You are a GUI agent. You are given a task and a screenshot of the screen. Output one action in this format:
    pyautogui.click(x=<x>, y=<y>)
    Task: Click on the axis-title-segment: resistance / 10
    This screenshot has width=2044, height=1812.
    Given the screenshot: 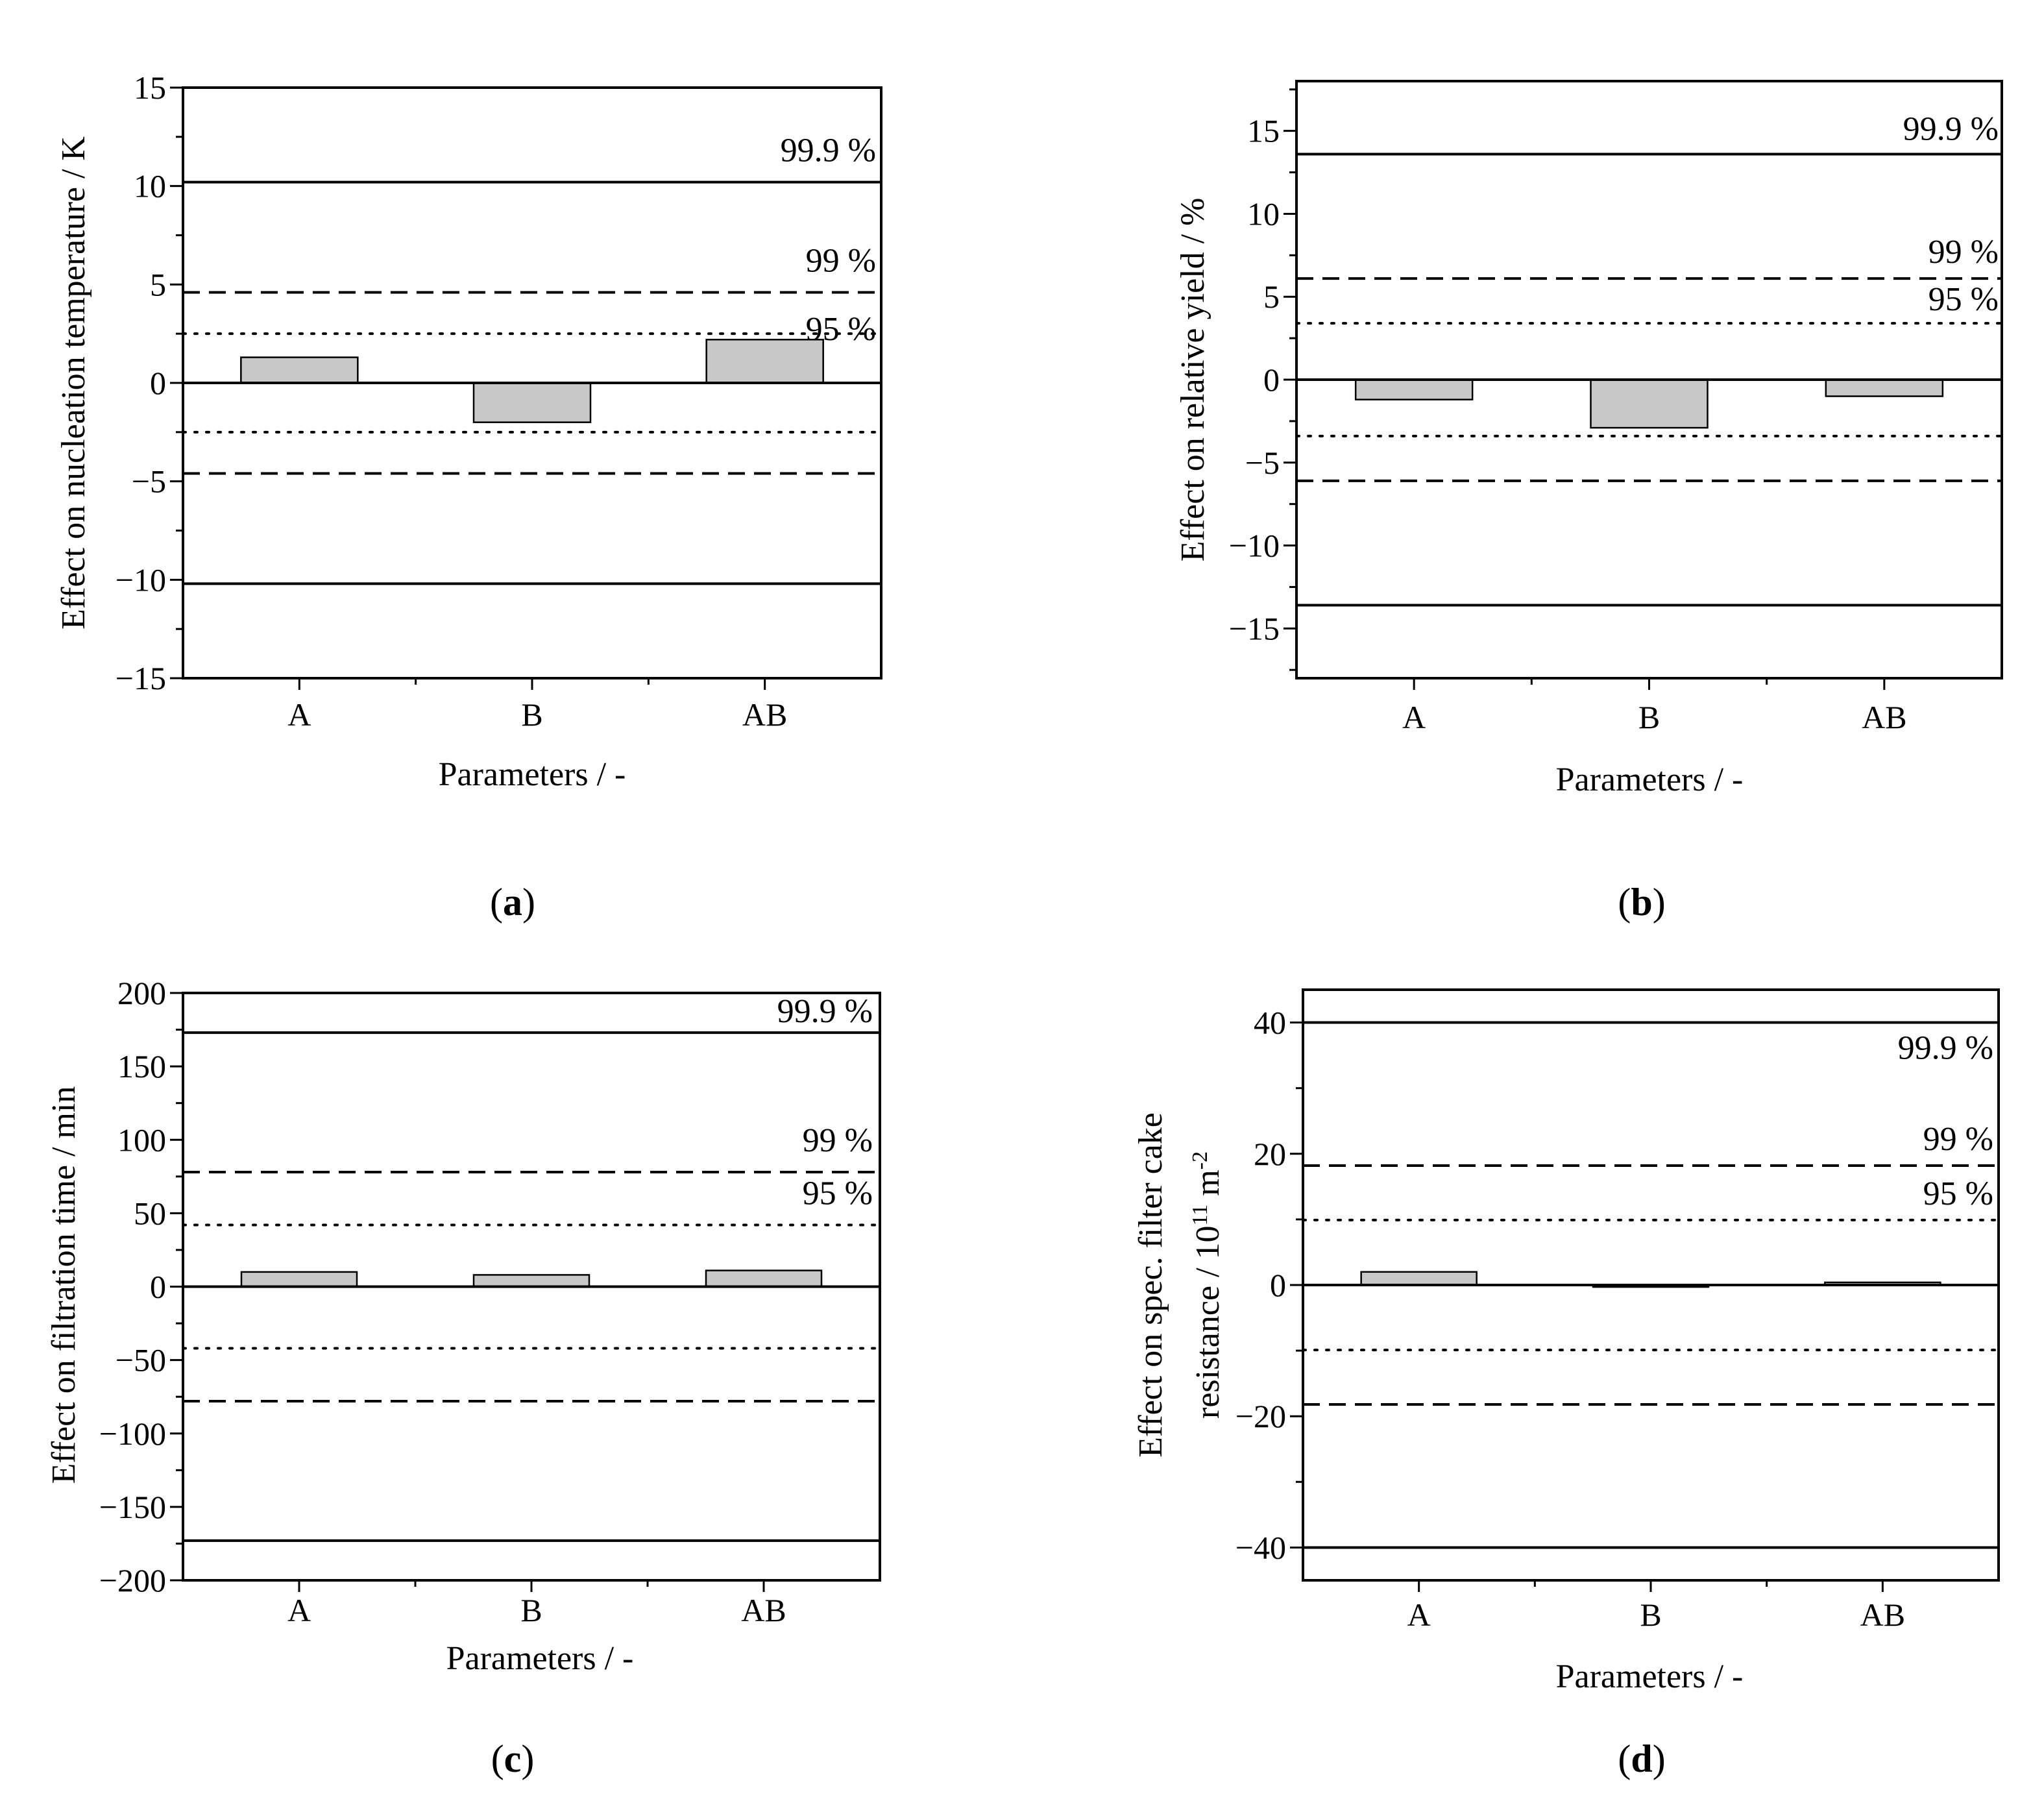 What is the action you would take?
    pyautogui.click(x=1207, y=1323)
    